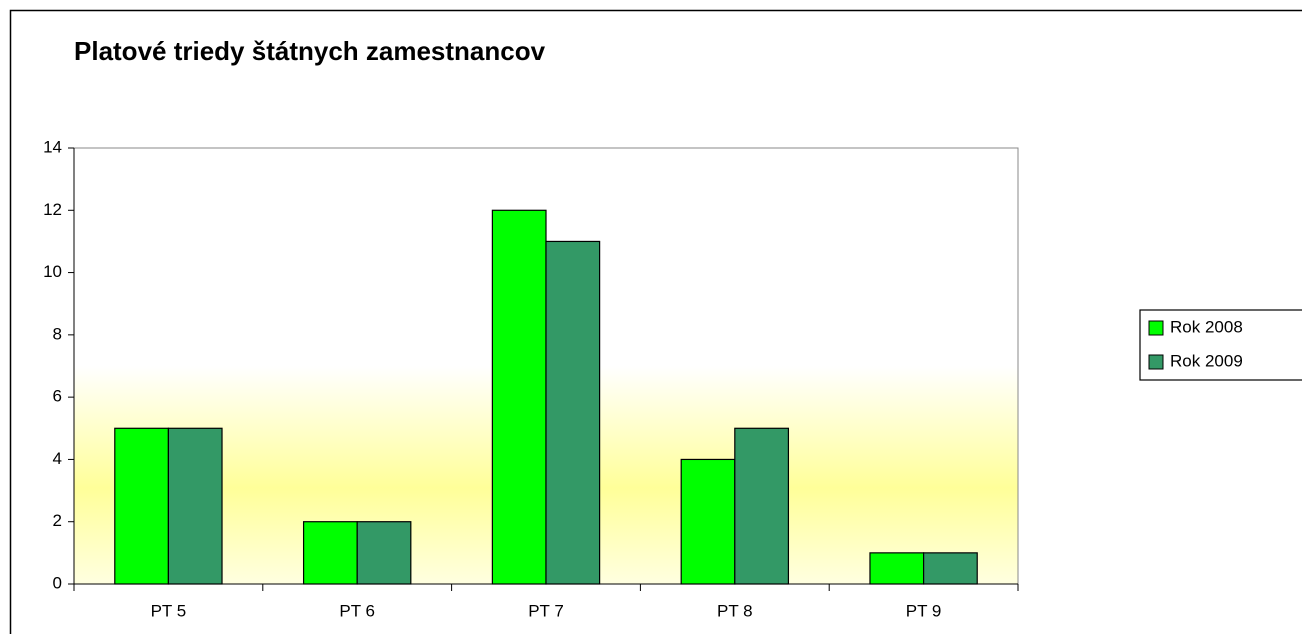 The height and width of the screenshot is (634, 1302). Describe the element at coordinates (57, 396) in the screenshot. I see `y-tick-label: 6` at that location.